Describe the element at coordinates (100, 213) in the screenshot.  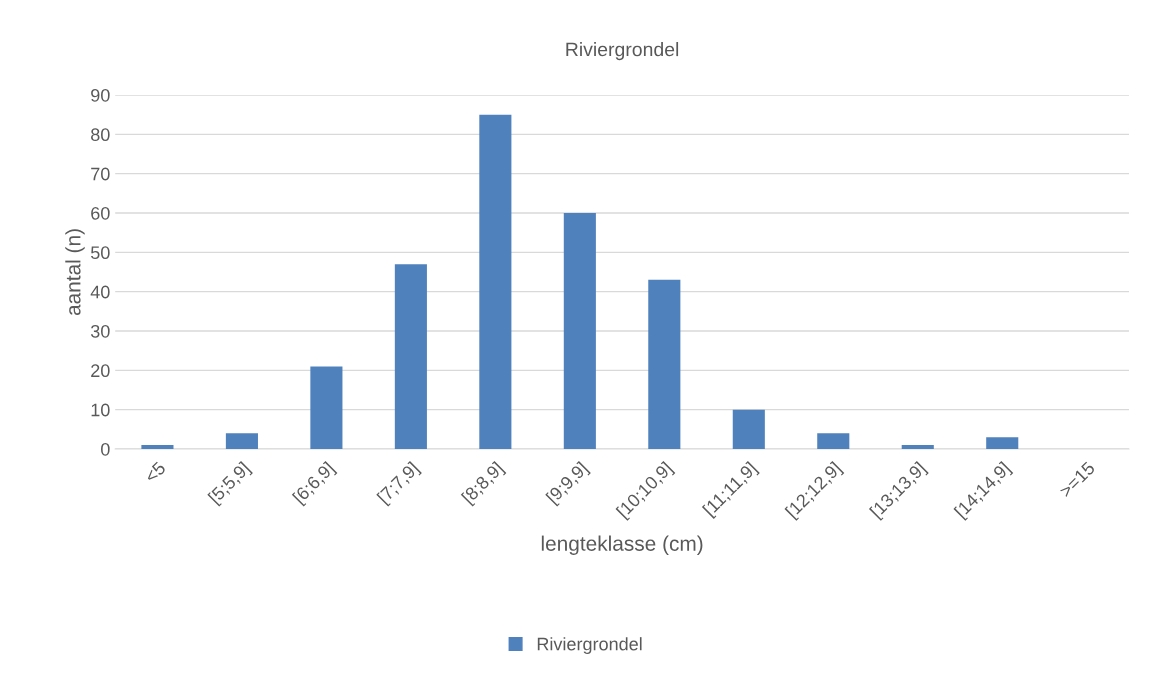
I see `y-tick-label: 60` at that location.